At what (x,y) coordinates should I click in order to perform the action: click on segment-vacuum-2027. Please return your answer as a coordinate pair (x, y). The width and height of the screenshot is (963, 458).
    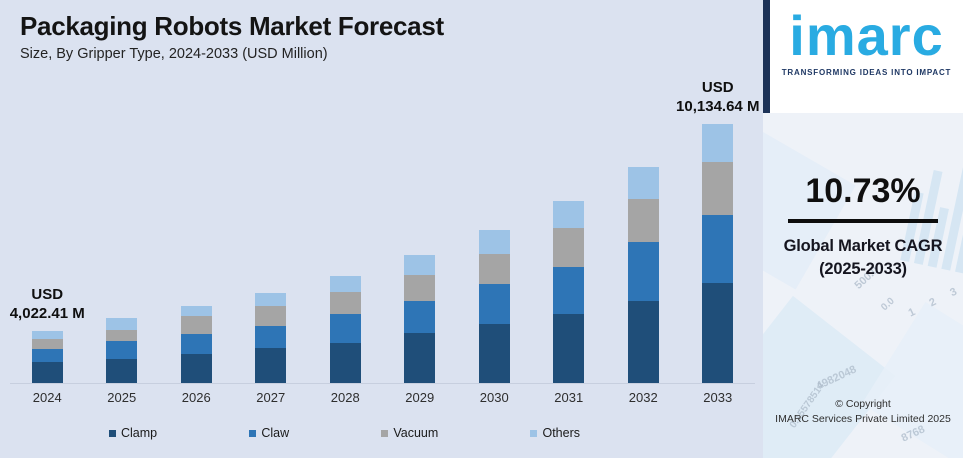
    Looking at the image, I should click on (271, 316).